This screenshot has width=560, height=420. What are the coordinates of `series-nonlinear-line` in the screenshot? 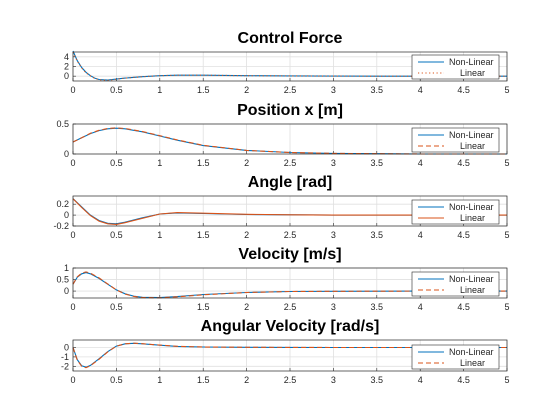 It's located at (289, 65).